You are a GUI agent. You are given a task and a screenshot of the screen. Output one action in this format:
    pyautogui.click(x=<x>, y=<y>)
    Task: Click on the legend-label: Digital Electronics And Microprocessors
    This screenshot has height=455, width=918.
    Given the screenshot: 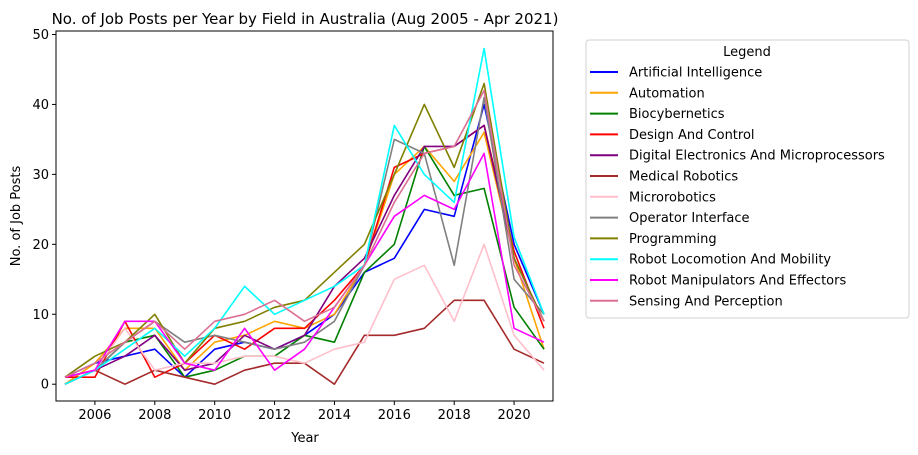 What is the action you would take?
    pyautogui.click(x=757, y=156)
    